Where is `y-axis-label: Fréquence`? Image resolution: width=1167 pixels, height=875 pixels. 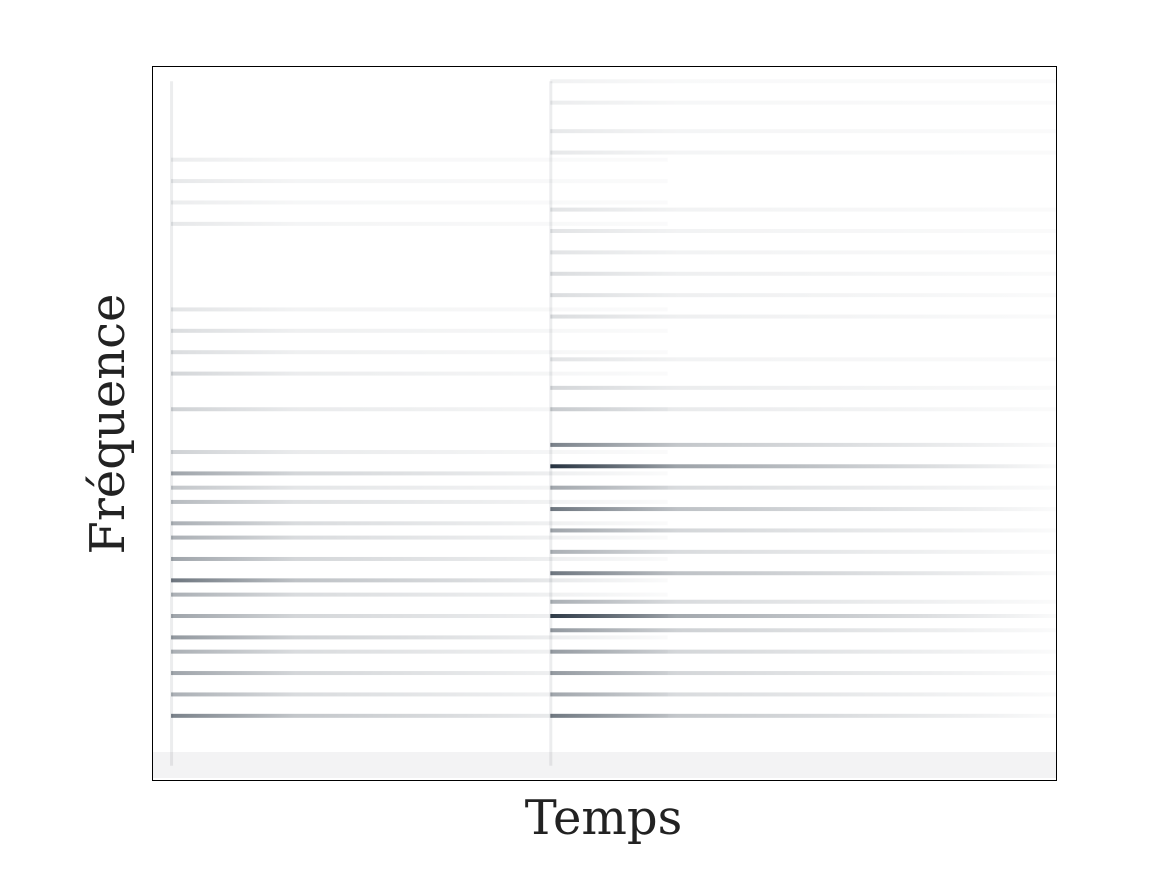
y-axis-label: Fréquence is located at coordinates (108, 424).